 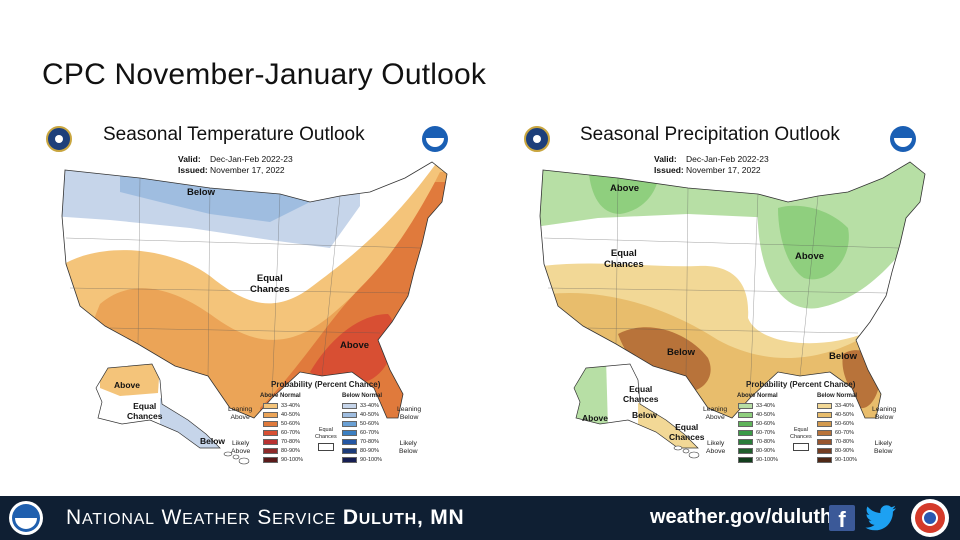 I want to click on legend-equal-swatch, so click(x=801, y=447).